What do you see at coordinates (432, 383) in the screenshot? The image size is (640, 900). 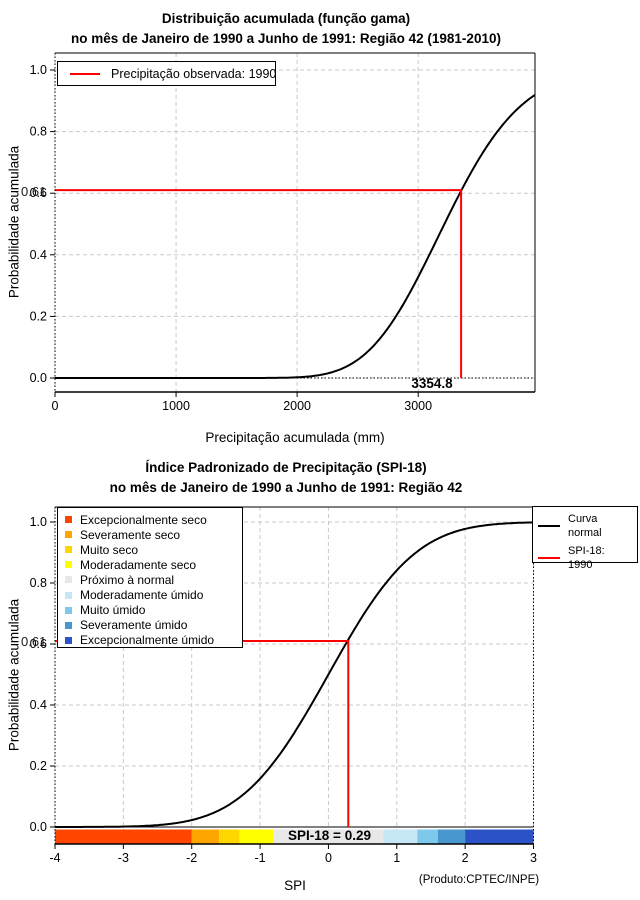 I see `marker-precipitation-value: 3354.8` at bounding box center [432, 383].